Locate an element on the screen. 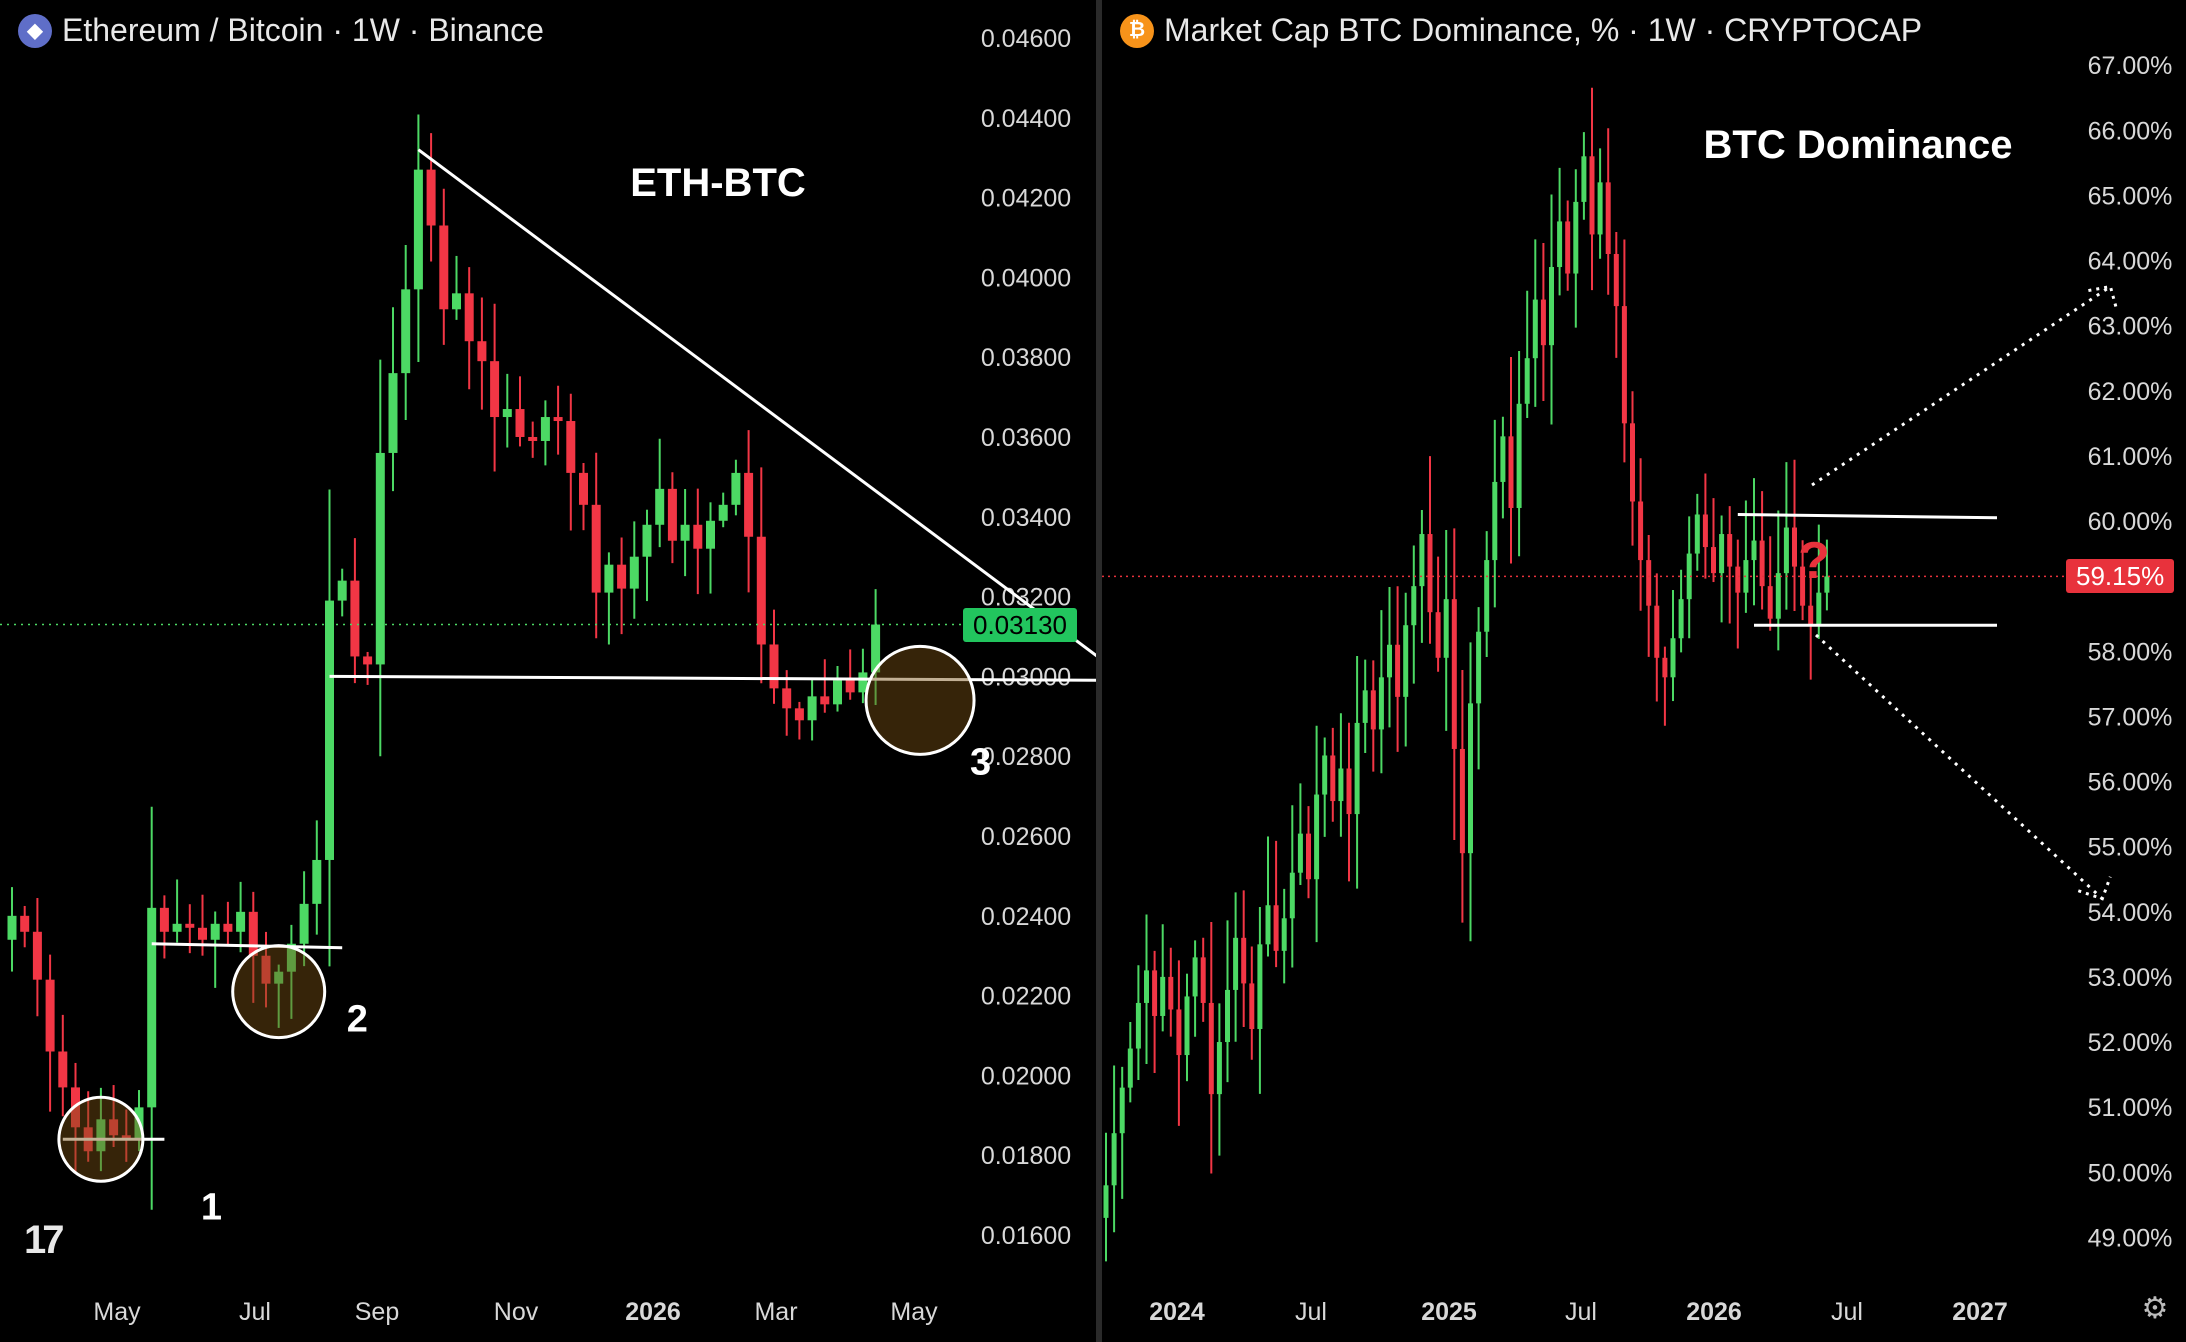 This screenshot has height=1342, width=2186. y-axis-tick-label: 51.00% is located at coordinates (2130, 1108).